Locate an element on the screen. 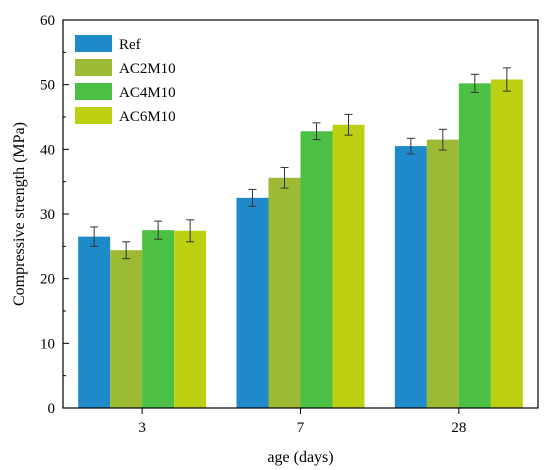 Image resolution: width=550 pixels, height=470 pixels. y-tick-label: 40 is located at coordinates (47, 150).